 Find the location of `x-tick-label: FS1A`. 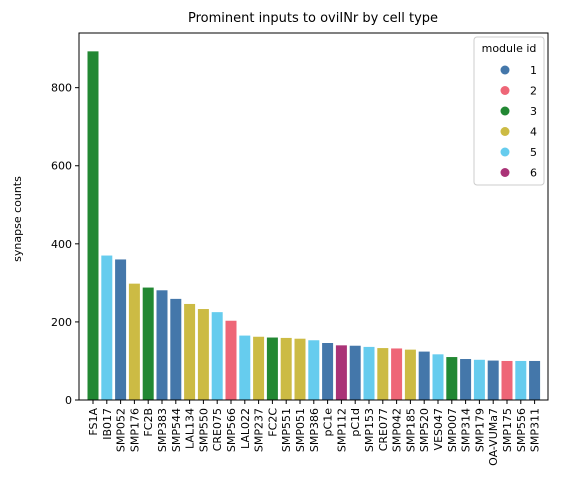

x-tick-label: FS1A is located at coordinates (93, 422).